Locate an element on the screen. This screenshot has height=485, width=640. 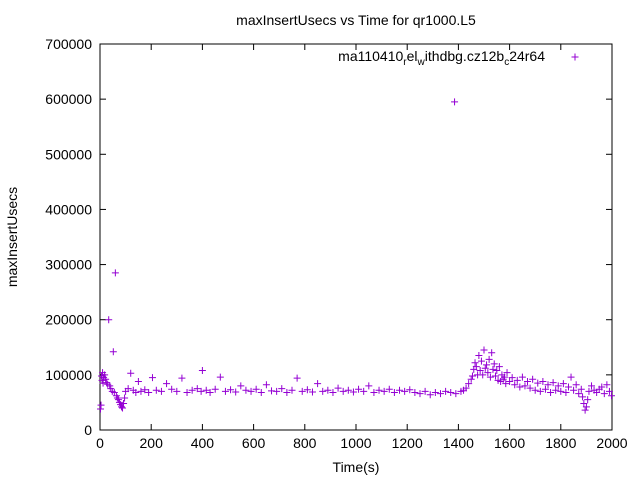
x-tick-label: 1600 is located at coordinates (509, 443).